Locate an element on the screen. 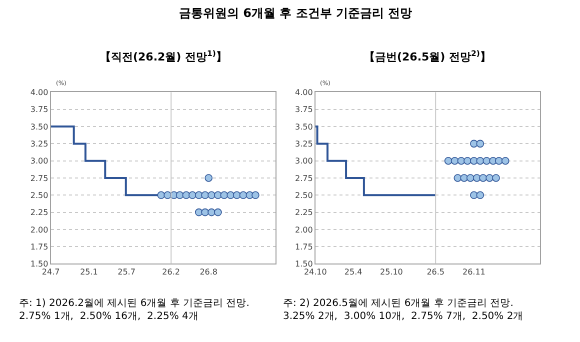 This screenshot has height=342, width=580. x-tick-label: 25.4 is located at coordinates (353, 271).